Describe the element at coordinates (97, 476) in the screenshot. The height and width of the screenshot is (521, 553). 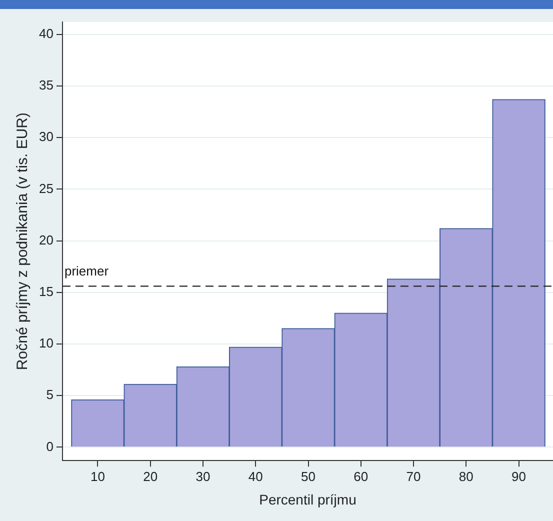
I see `x-tick-label: 10` at that location.